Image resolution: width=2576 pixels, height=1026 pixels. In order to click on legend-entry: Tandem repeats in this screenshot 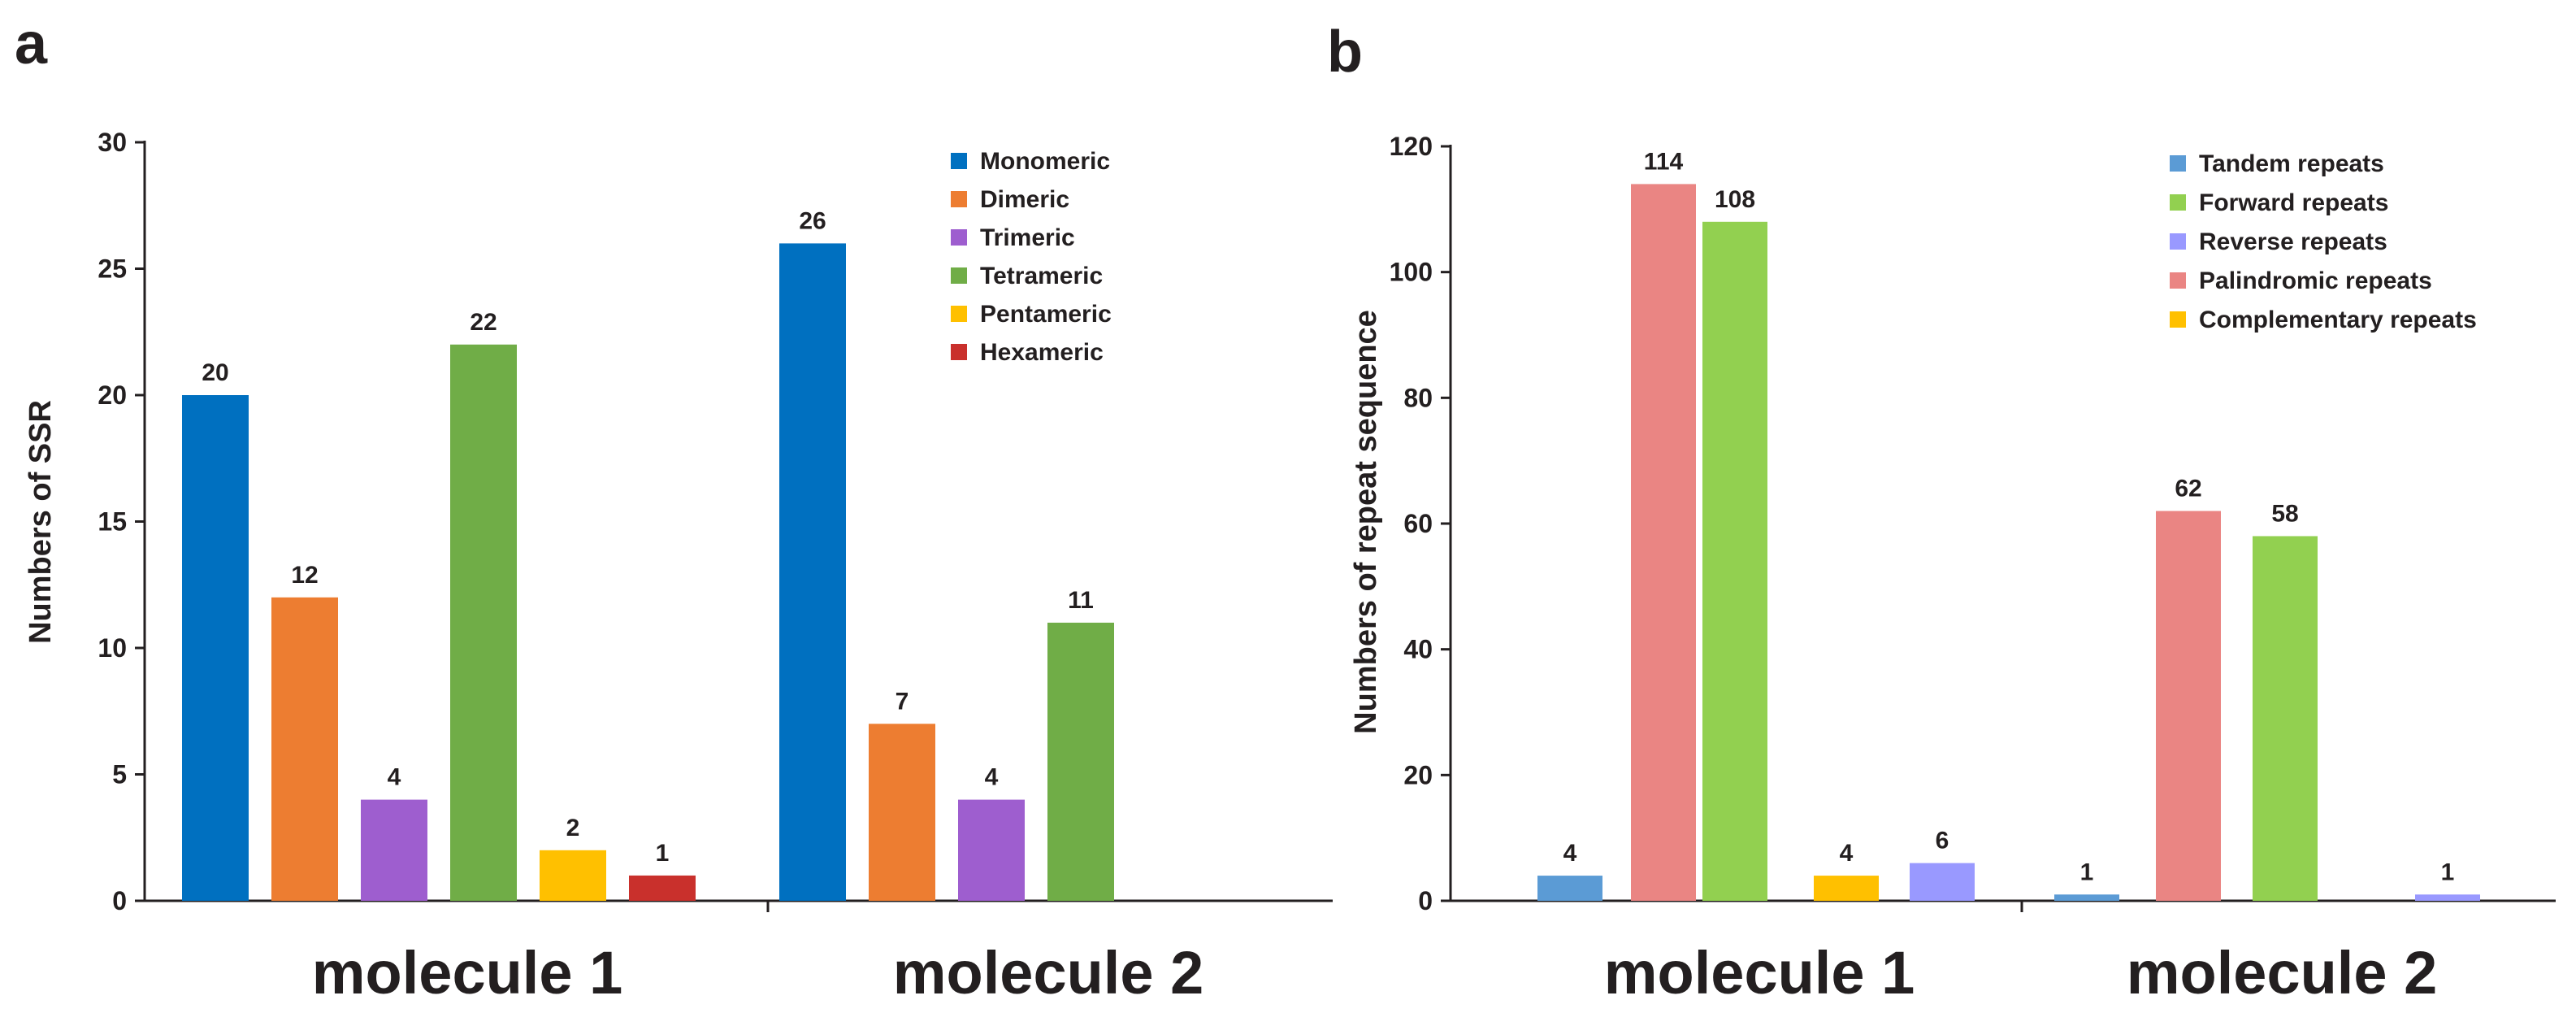, I will do `click(2291, 163)`.